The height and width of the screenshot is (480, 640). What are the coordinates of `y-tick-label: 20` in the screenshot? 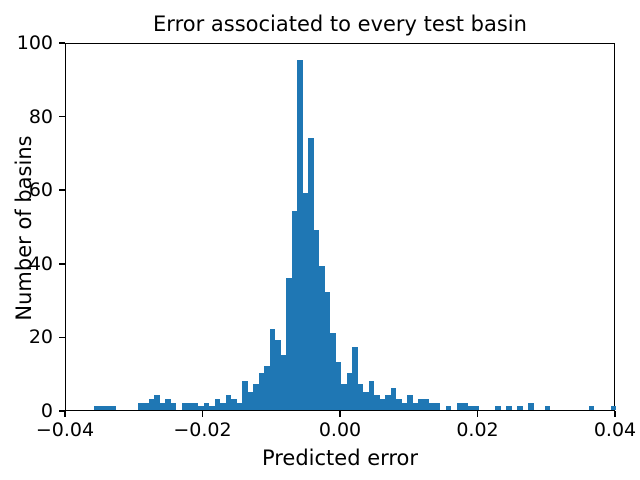 It's located at (40, 337).